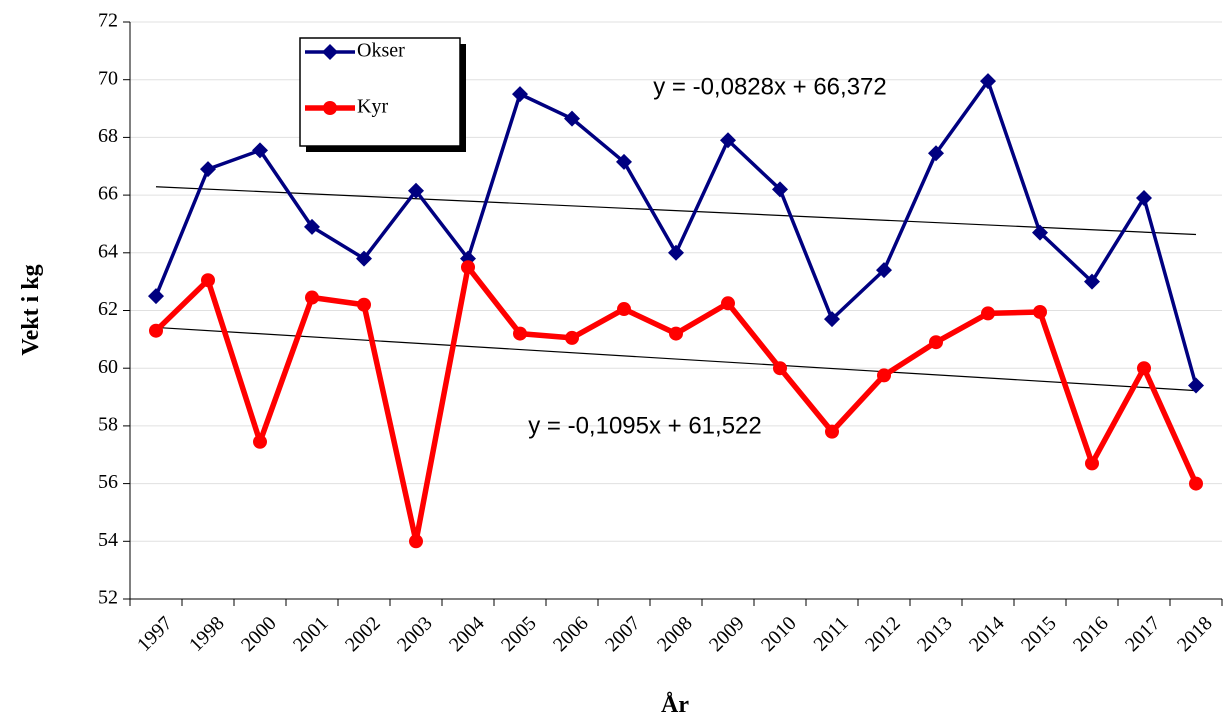 The height and width of the screenshot is (725, 1223). I want to click on x-tick-label: 2015, so click(1039, 634).